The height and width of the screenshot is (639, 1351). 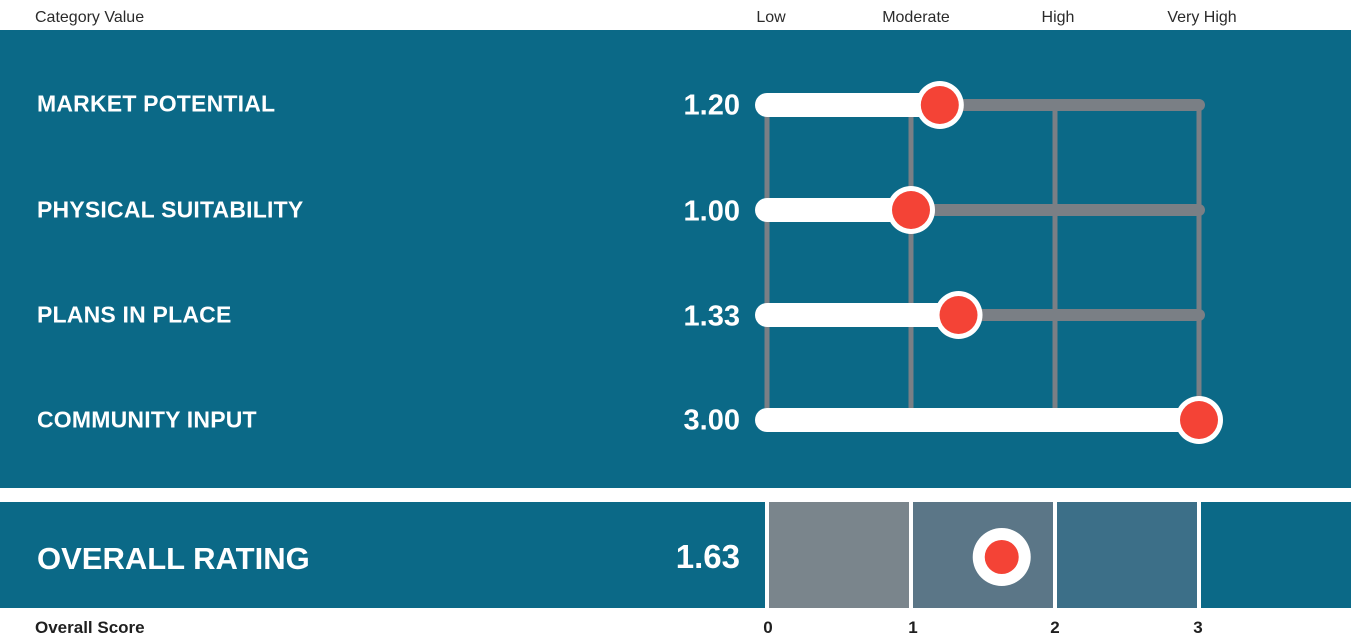 I want to click on level-high-label: High, so click(x=1058, y=17).